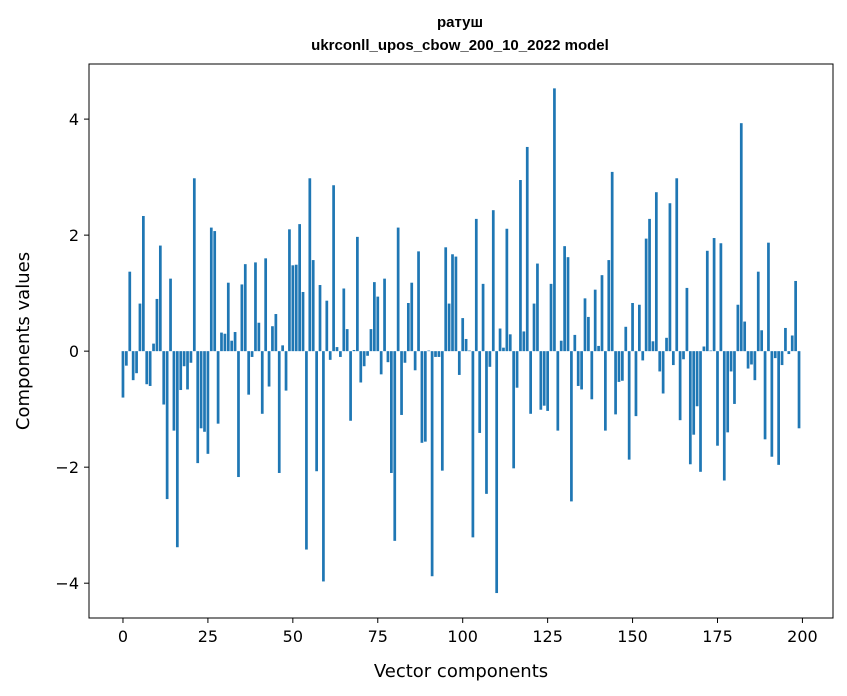 The width and height of the screenshot is (847, 696). Describe the element at coordinates (72, 351) in the screenshot. I see `y-axis-ticks: −4 −2 0 2 4` at that location.